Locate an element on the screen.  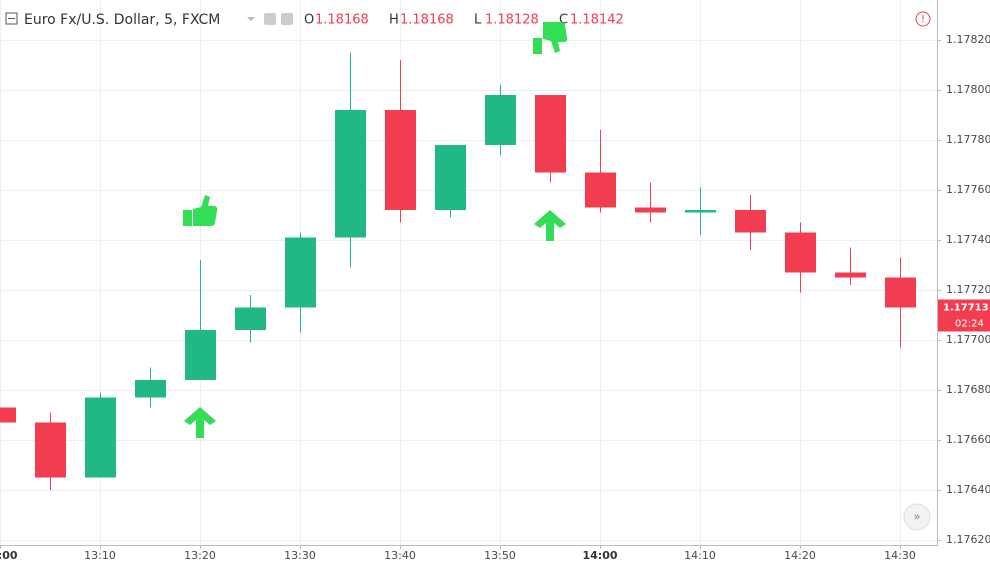
scroll-button-icon: » is located at coordinates (916, 517).